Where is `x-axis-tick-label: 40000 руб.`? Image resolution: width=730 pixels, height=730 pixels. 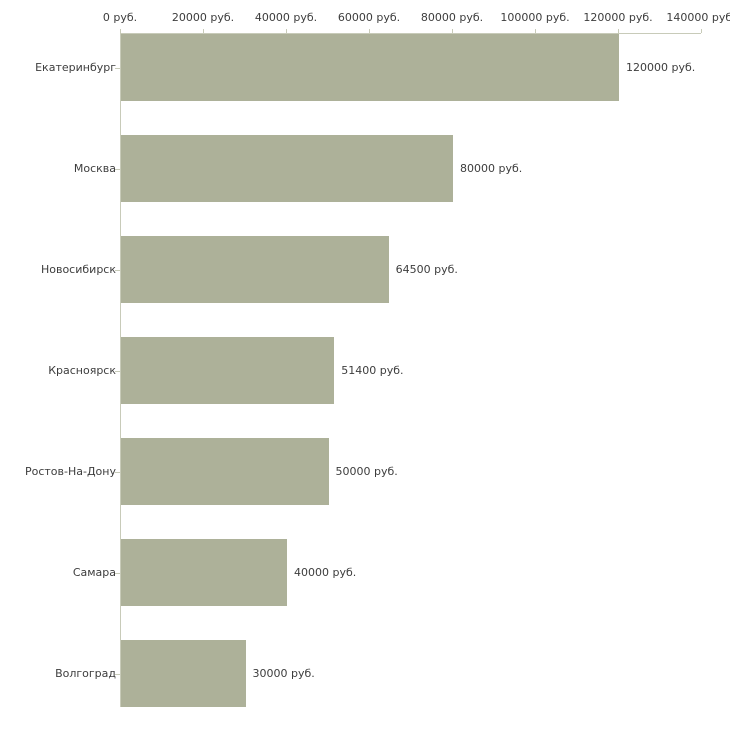
x-axis-tick-label: 40000 руб. is located at coordinates (286, 17).